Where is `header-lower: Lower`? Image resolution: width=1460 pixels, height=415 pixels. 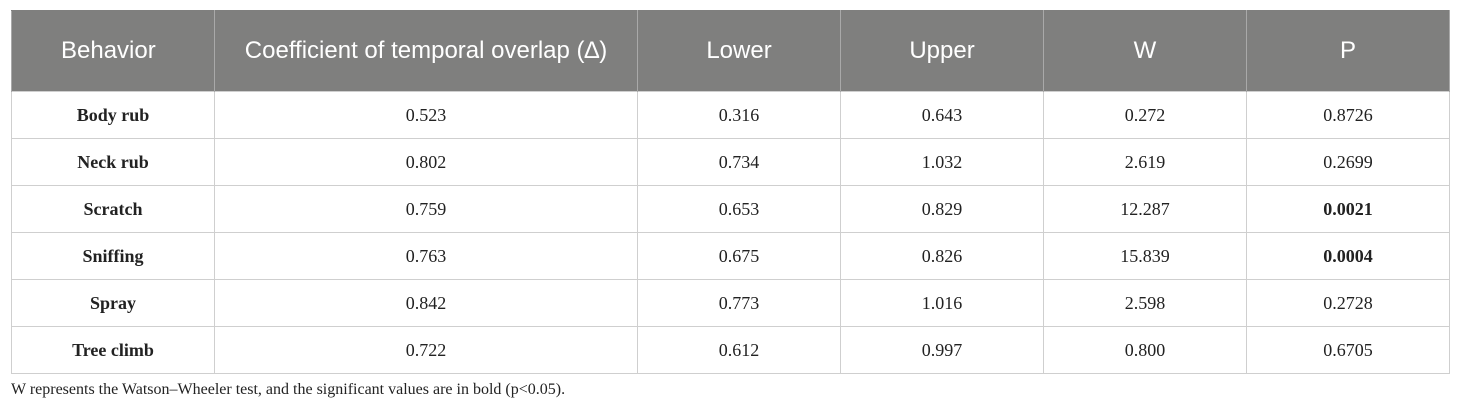 header-lower: Lower is located at coordinates (739, 51).